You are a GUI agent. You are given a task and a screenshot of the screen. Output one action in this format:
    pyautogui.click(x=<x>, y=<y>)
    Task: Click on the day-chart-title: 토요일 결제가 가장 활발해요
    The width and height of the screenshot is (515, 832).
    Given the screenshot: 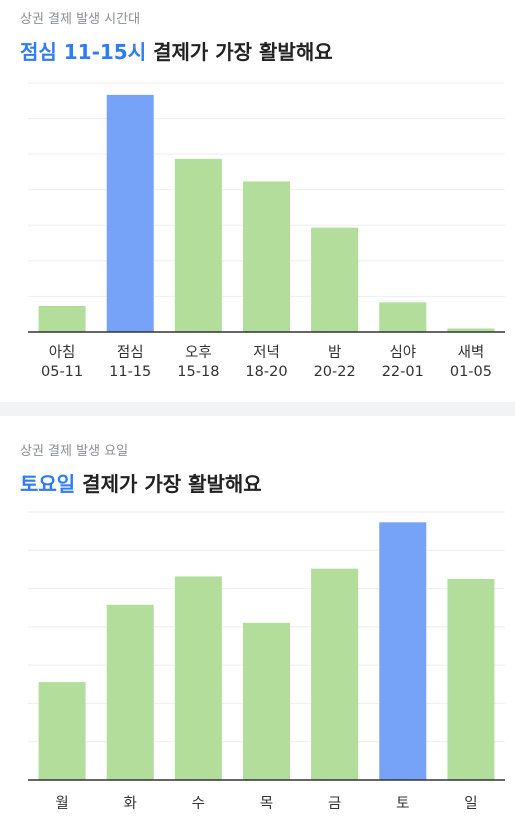 What is the action you would take?
    pyautogui.click(x=141, y=482)
    